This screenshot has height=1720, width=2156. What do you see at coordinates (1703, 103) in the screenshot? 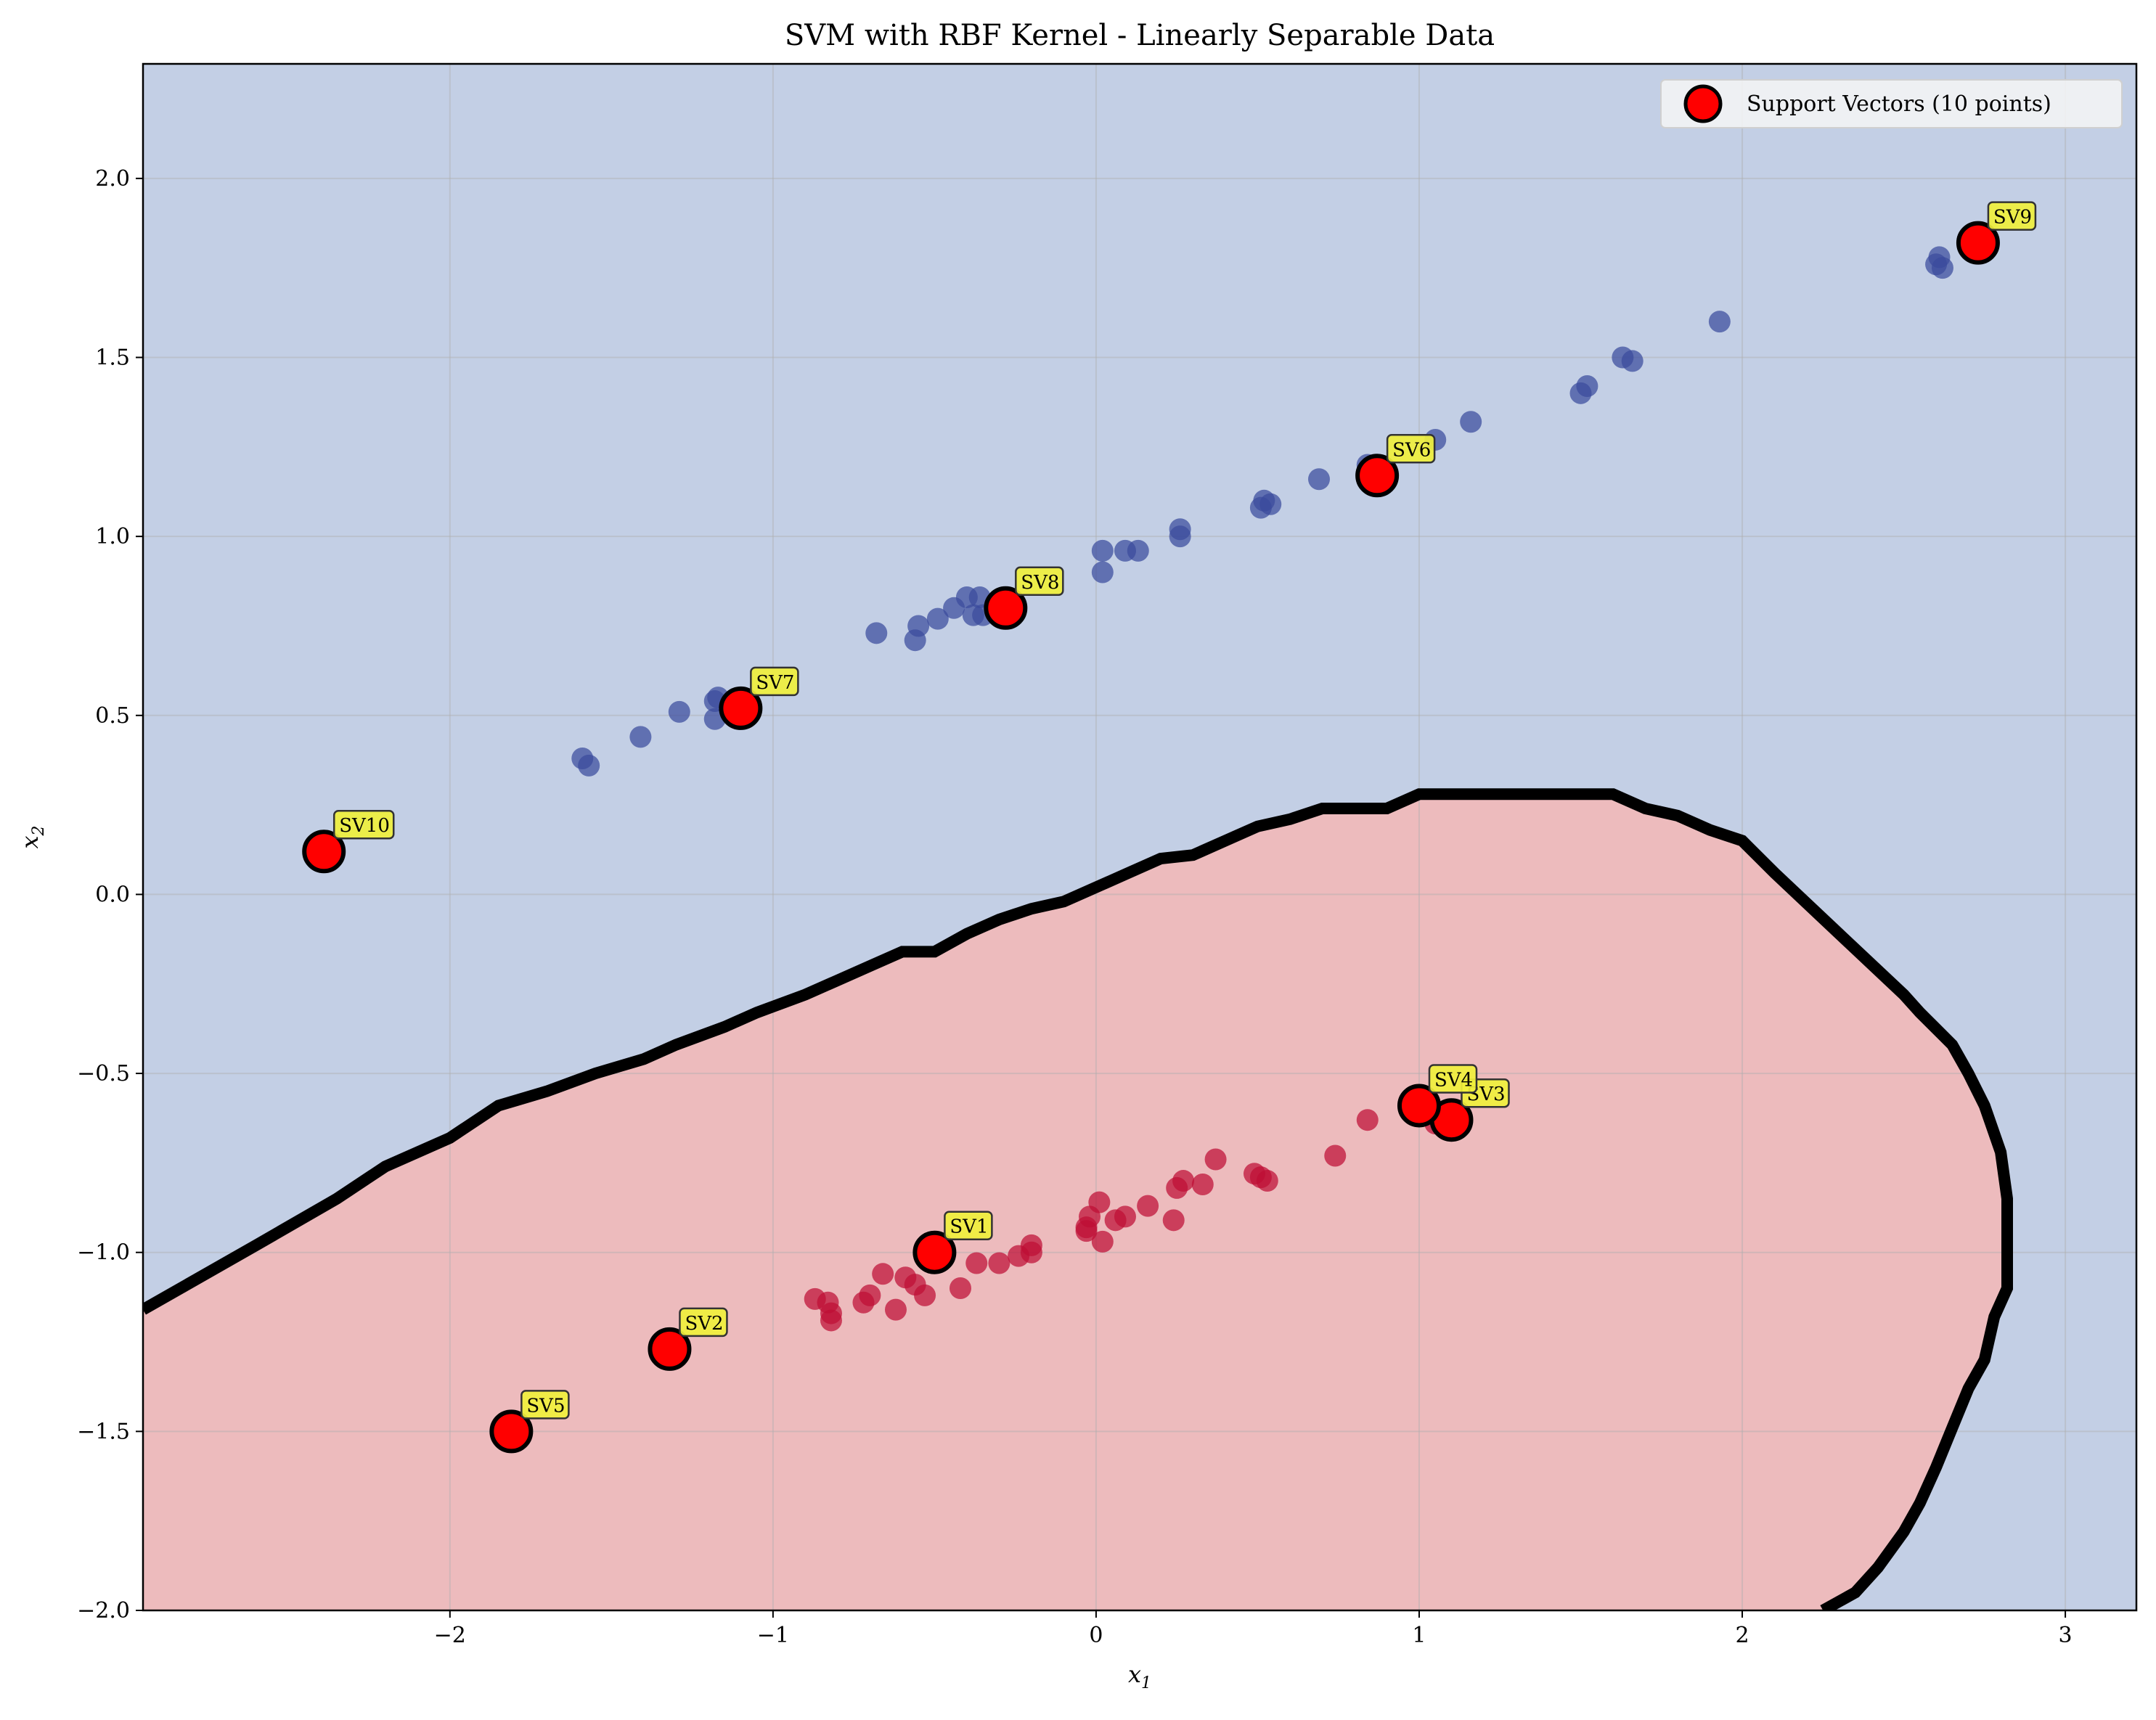
I see `legend-support-vector-marker` at bounding box center [1703, 103].